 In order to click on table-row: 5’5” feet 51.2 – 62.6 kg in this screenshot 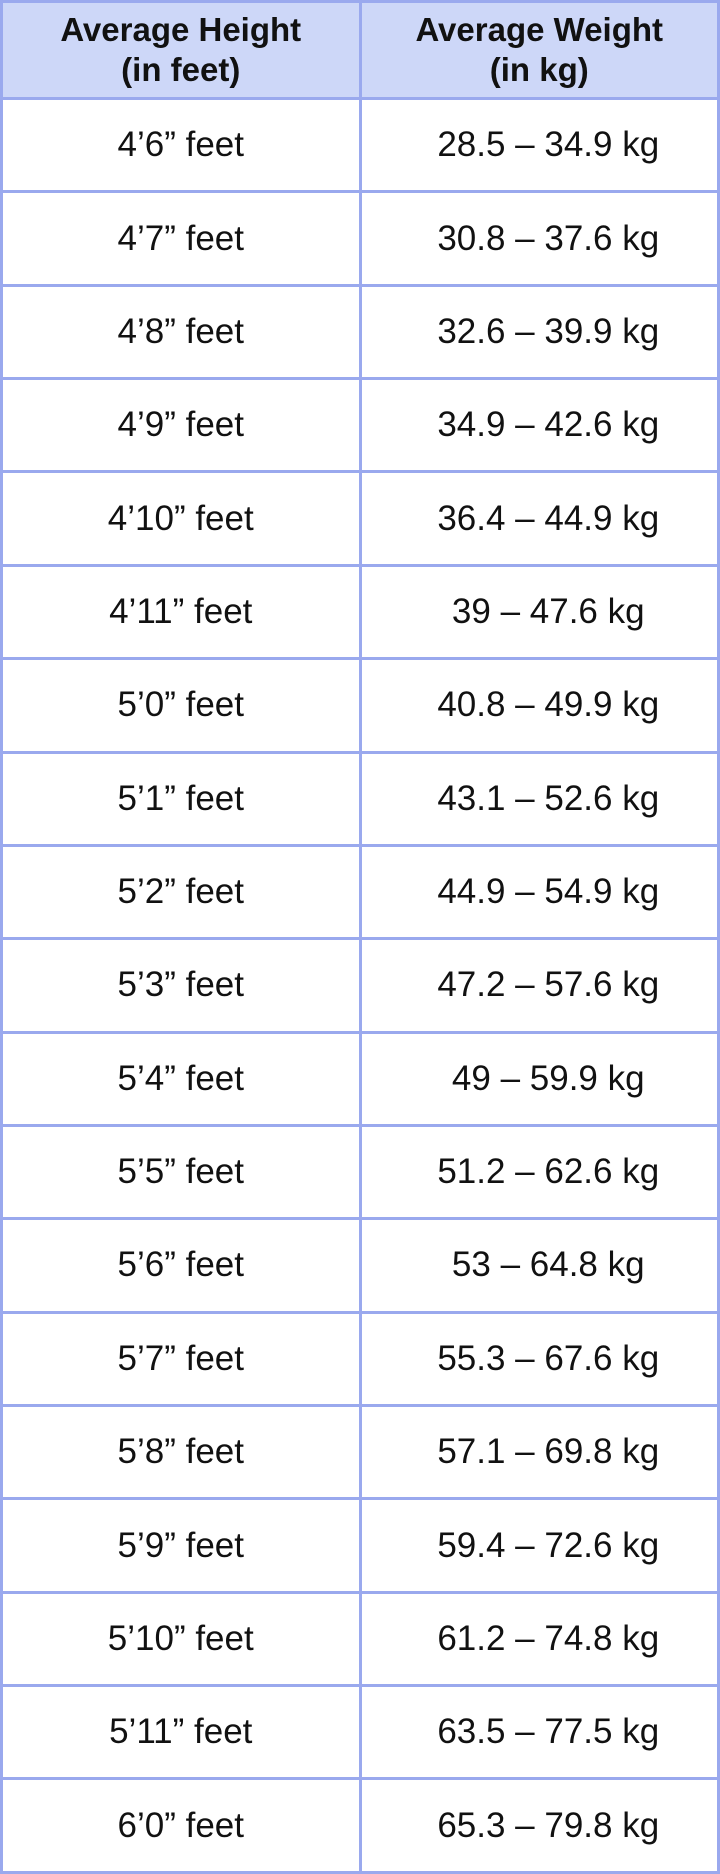, I will do `click(360, 1172)`.